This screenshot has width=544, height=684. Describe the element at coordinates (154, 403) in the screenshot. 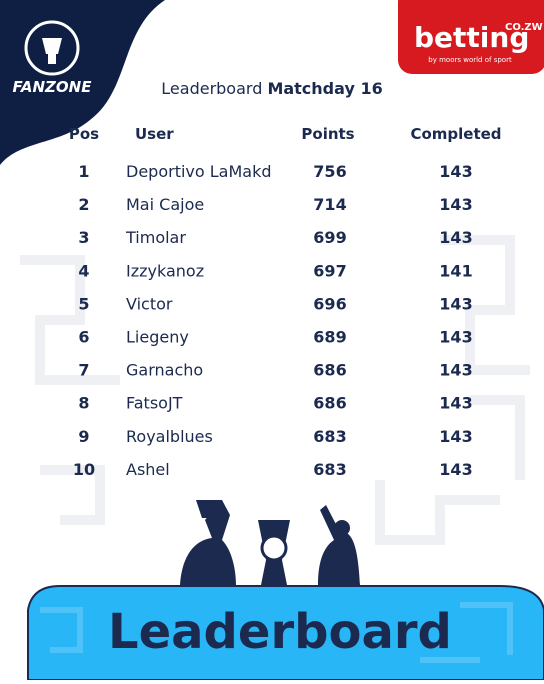

I see `user-cell: FatsoJT` at that location.